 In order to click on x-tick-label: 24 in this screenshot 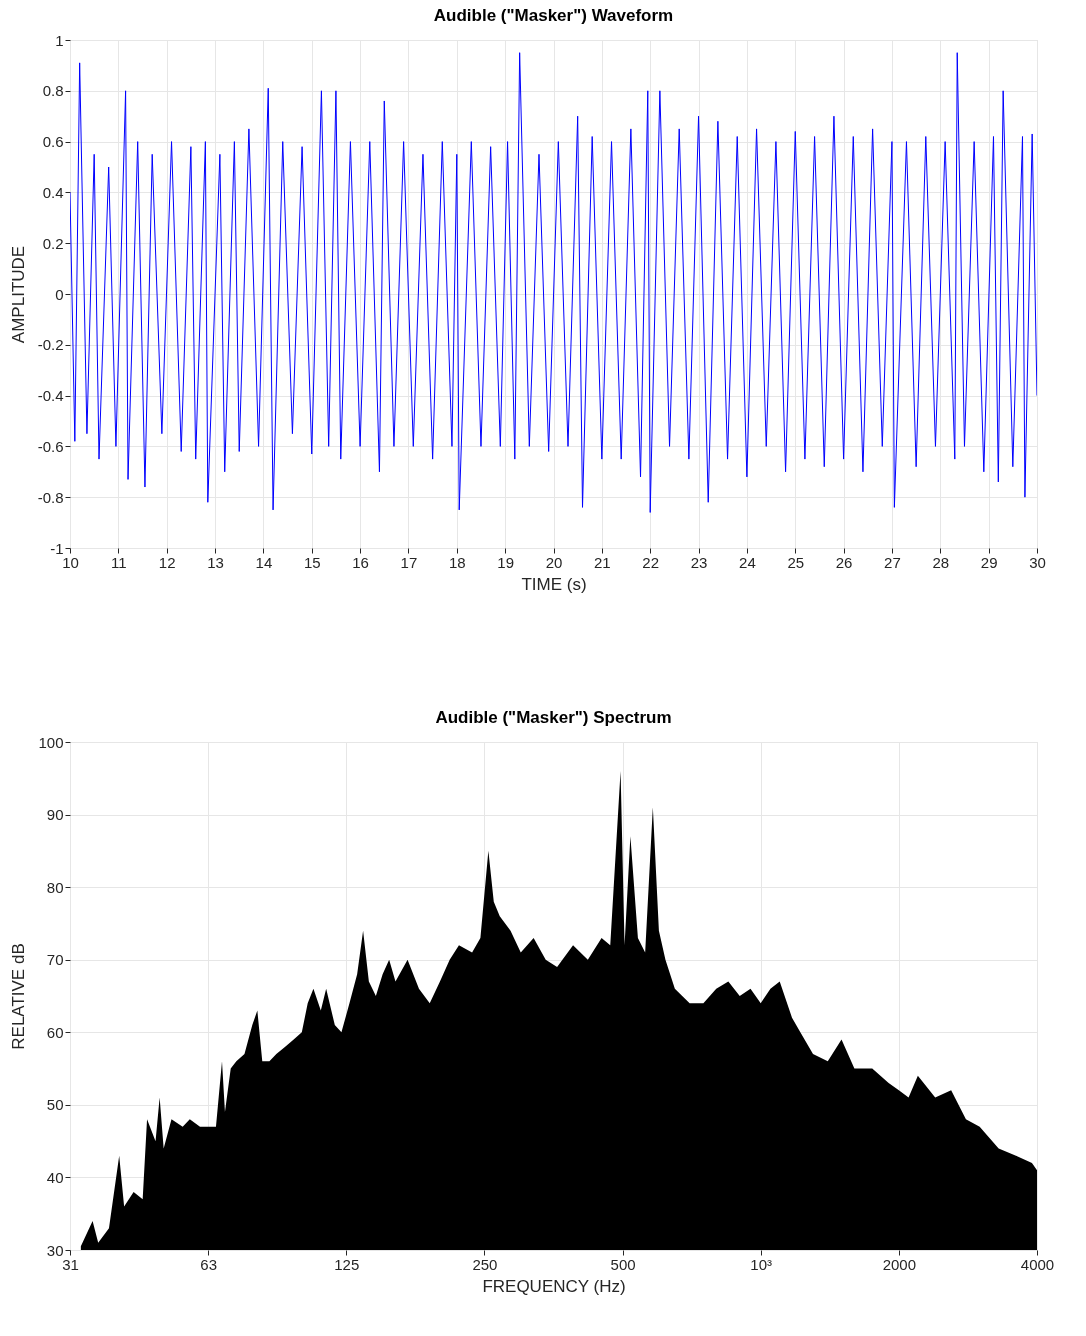, I will do `click(747, 562)`.